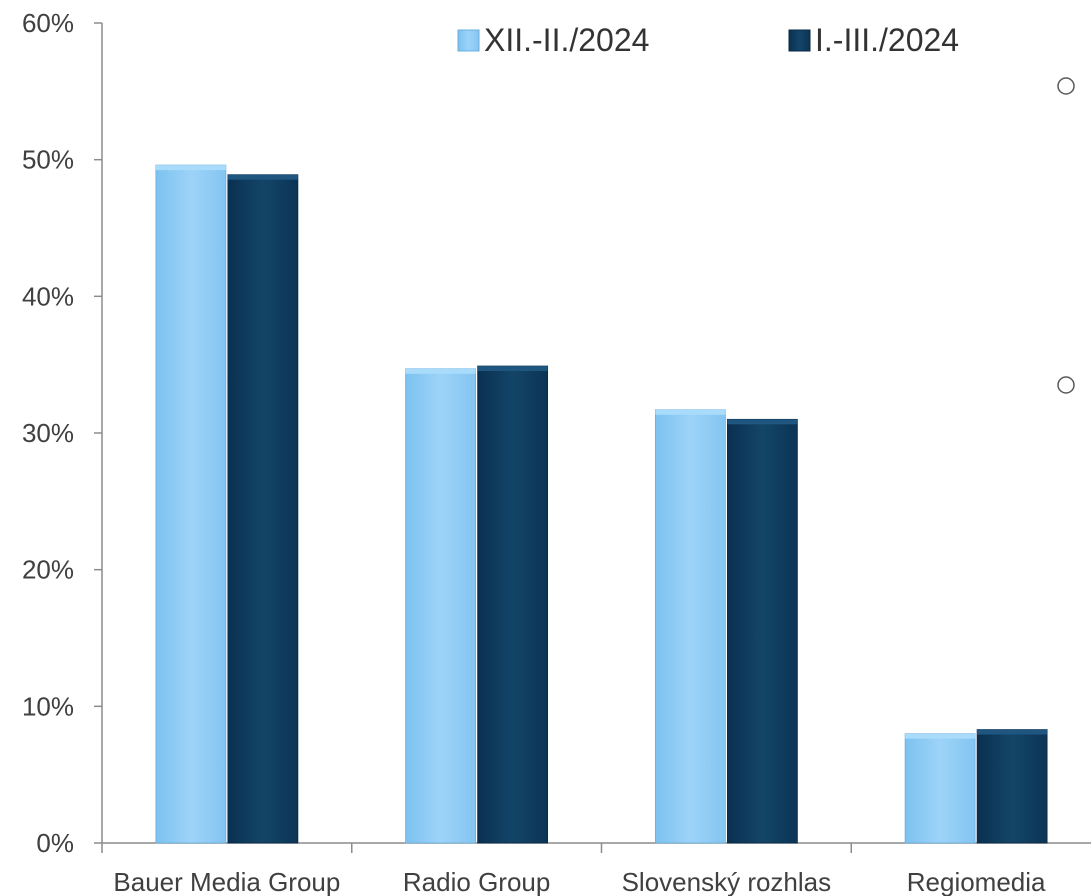 The width and height of the screenshot is (1091, 896). What do you see at coordinates (468, 40) in the screenshot?
I see `legend-swatch-light` at bounding box center [468, 40].